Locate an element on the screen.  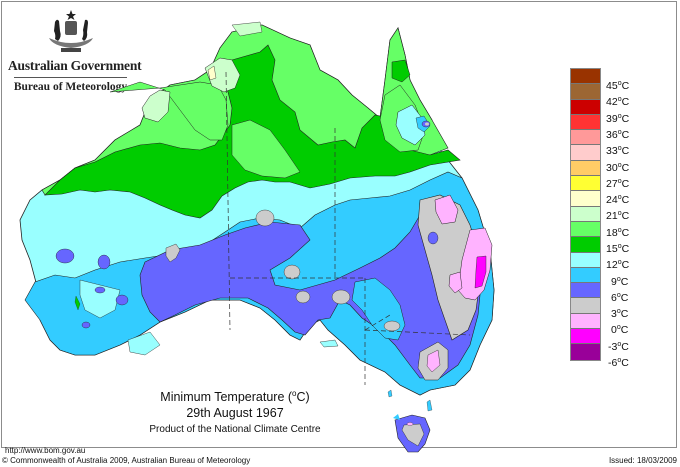
legend-label: -3oC is located at coordinates (618, 347).